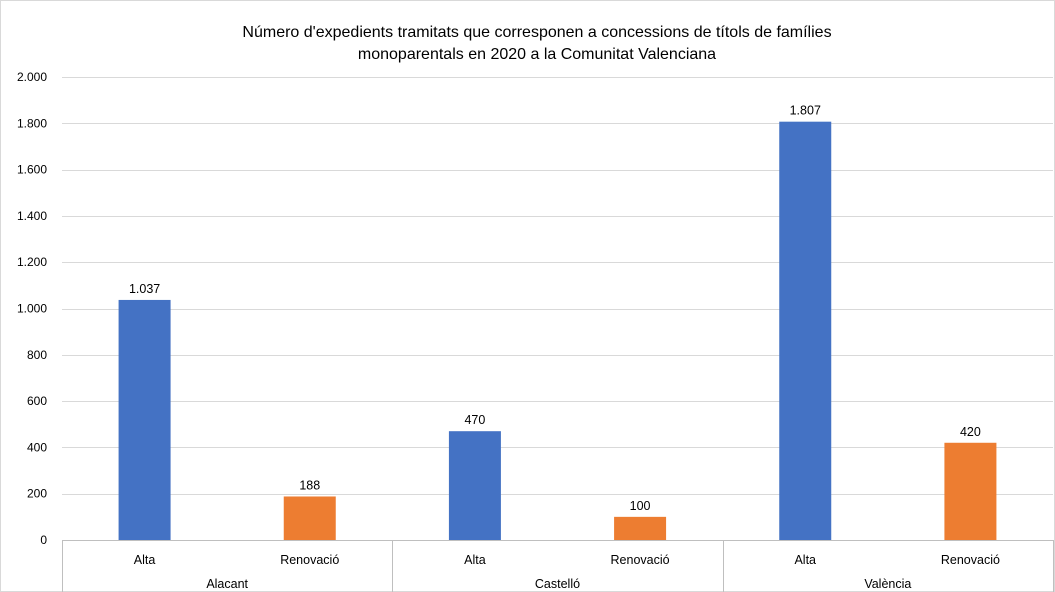  What do you see at coordinates (144, 289) in the screenshot?
I see `data-label: 1.037` at bounding box center [144, 289].